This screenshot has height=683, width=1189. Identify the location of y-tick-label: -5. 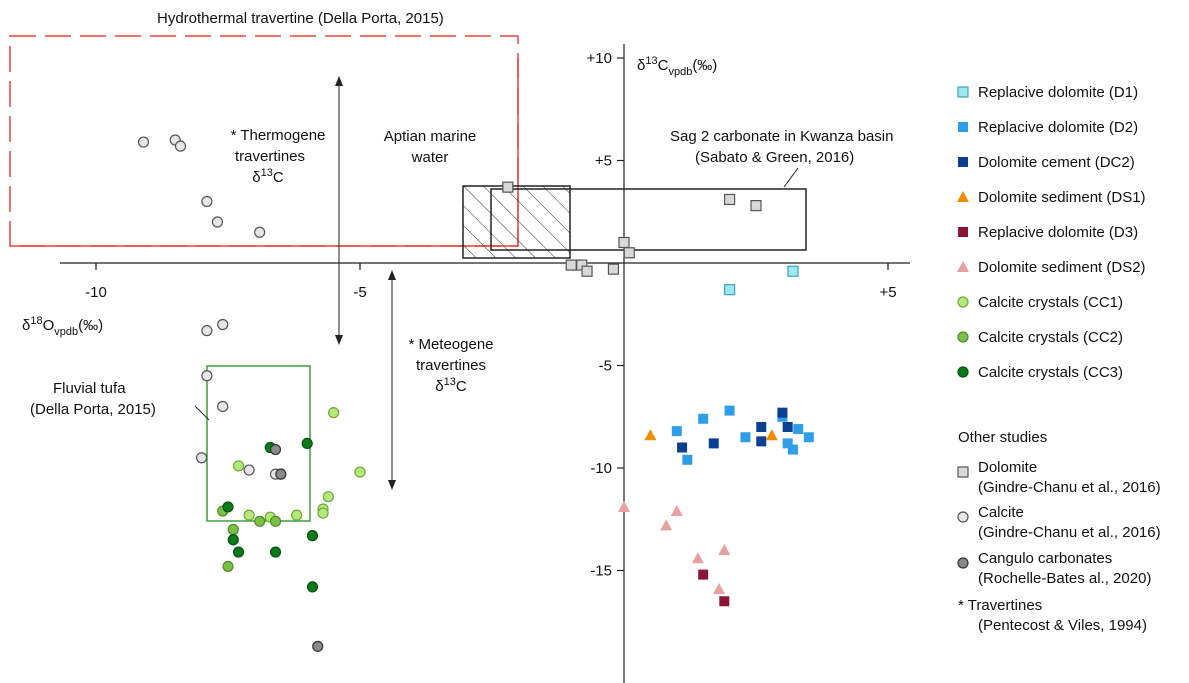
(605, 366).